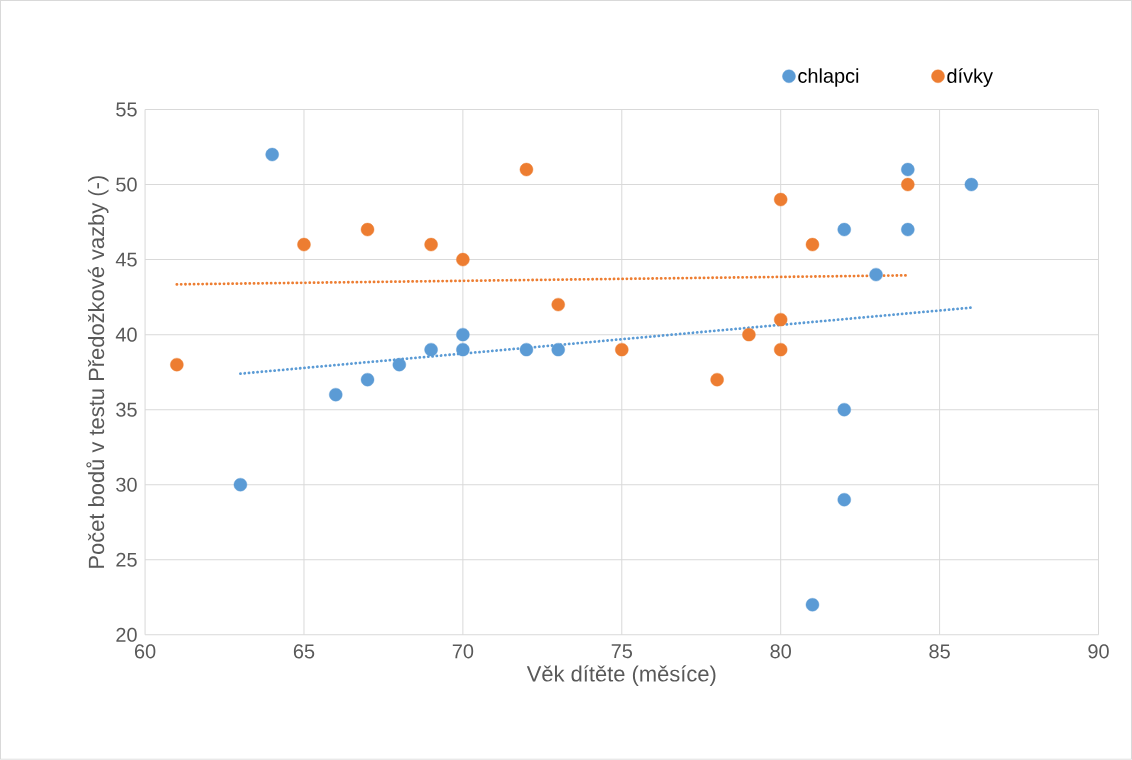 This screenshot has width=1132, height=760. I want to click on y-tick-label: 30, so click(126, 484).